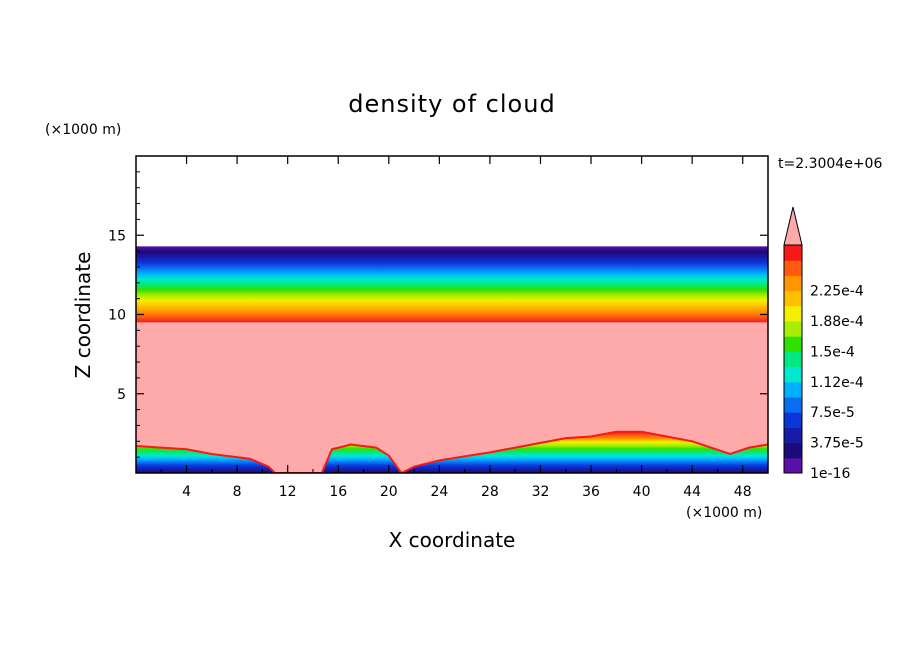 This screenshot has width=904, height=654. What do you see at coordinates (288, 492) in the screenshot?
I see `x-tick-label: 12` at bounding box center [288, 492].